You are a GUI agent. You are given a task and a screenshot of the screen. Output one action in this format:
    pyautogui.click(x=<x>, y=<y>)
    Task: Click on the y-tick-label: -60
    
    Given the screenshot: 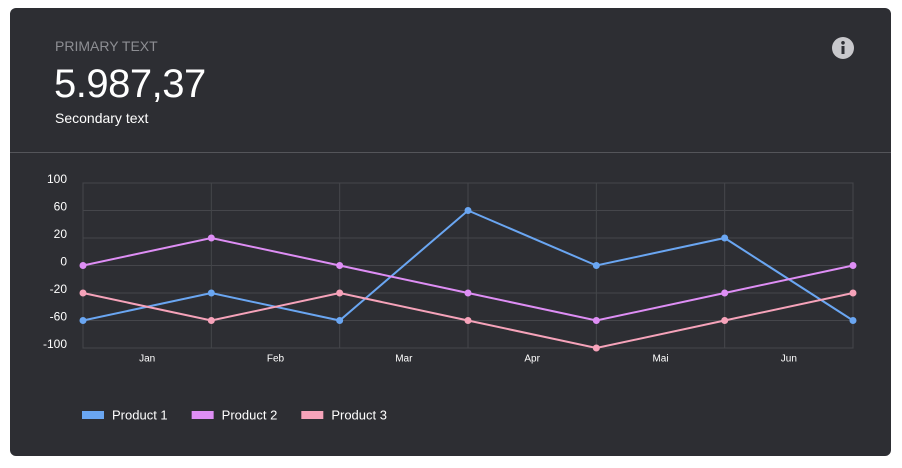 What is the action you would take?
    pyautogui.click(x=59, y=317)
    